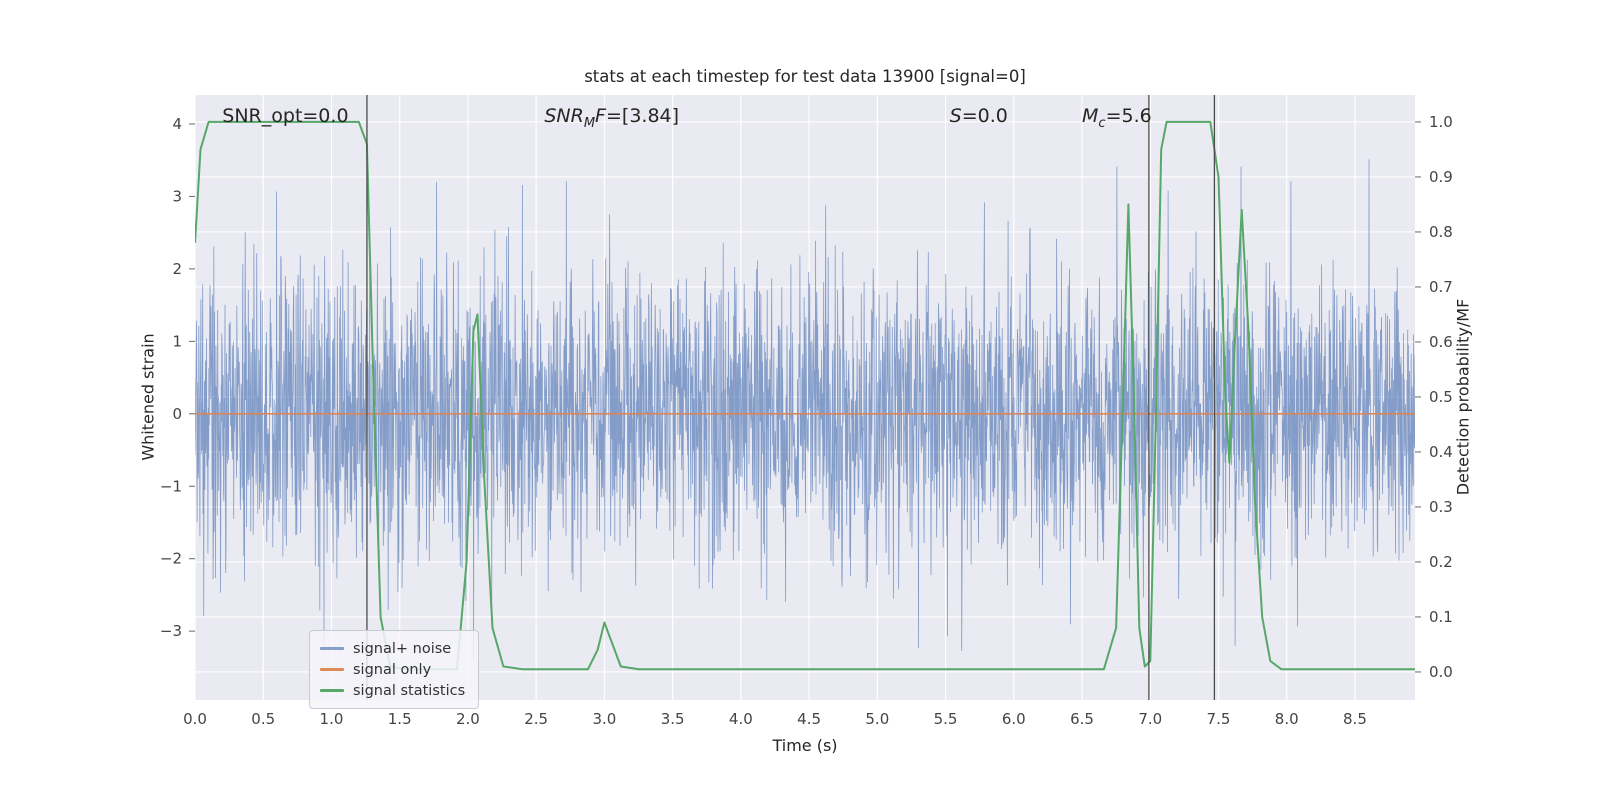 This screenshot has width=1600, height=800. Describe the element at coordinates (177, 269) in the screenshot. I see `y-left-tick-label: 2` at that location.